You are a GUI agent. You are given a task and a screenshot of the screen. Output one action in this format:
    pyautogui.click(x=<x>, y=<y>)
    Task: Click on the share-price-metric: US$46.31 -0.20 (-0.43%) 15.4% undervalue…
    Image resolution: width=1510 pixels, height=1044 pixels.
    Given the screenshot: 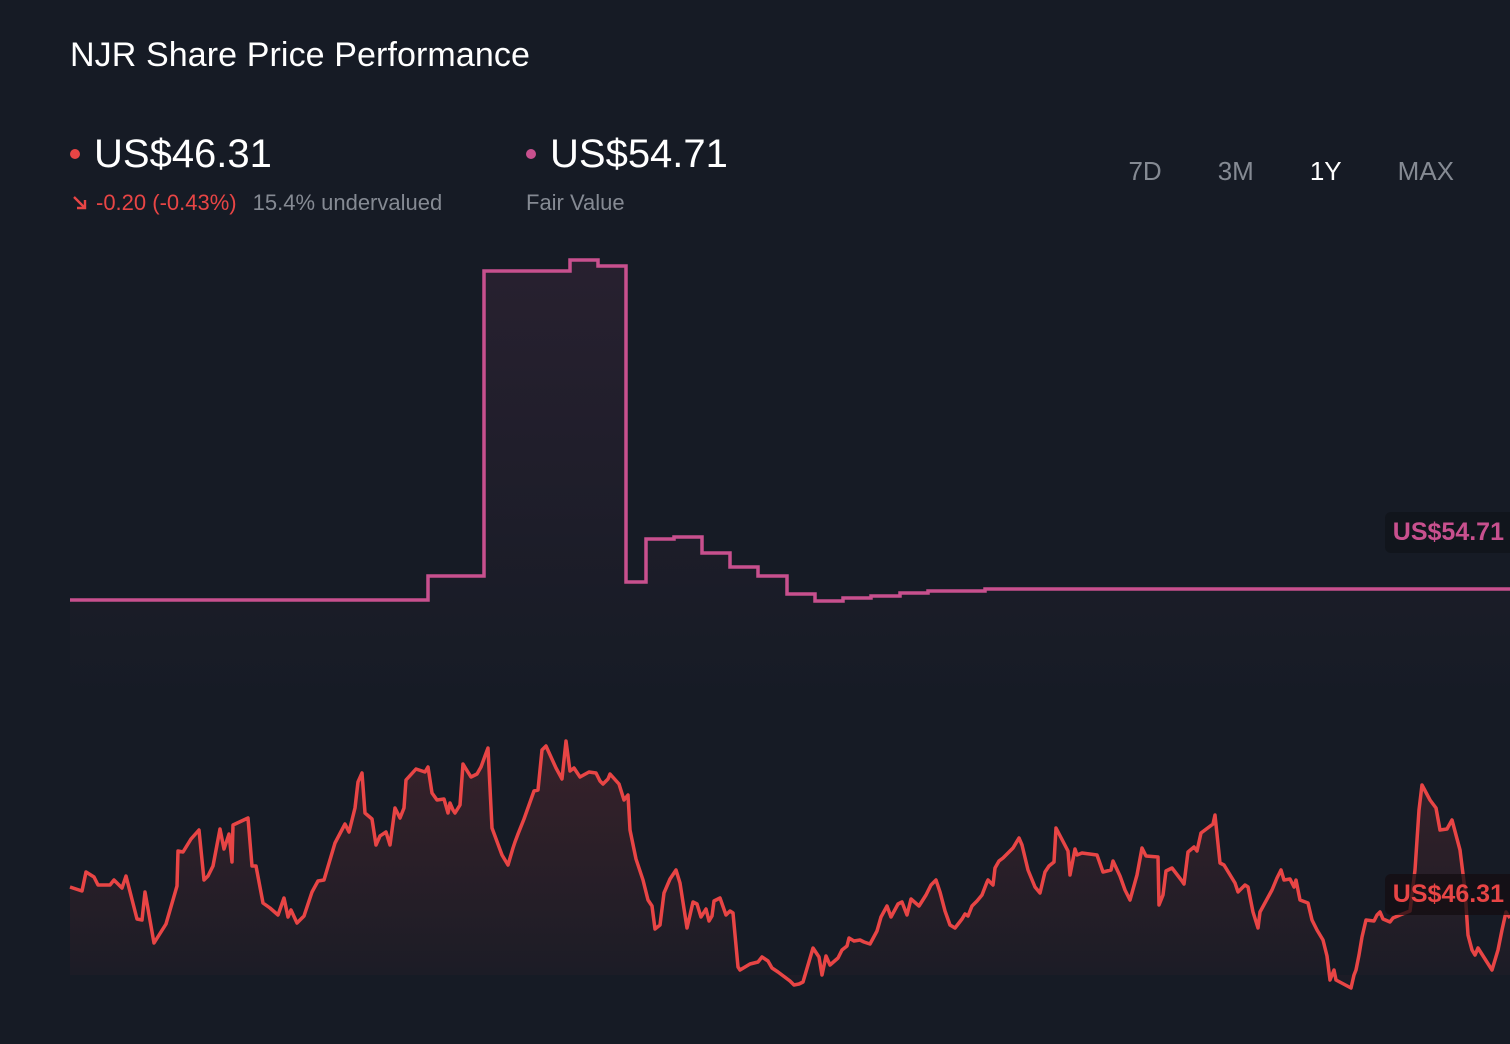 What is the action you would take?
    pyautogui.click(x=256, y=172)
    